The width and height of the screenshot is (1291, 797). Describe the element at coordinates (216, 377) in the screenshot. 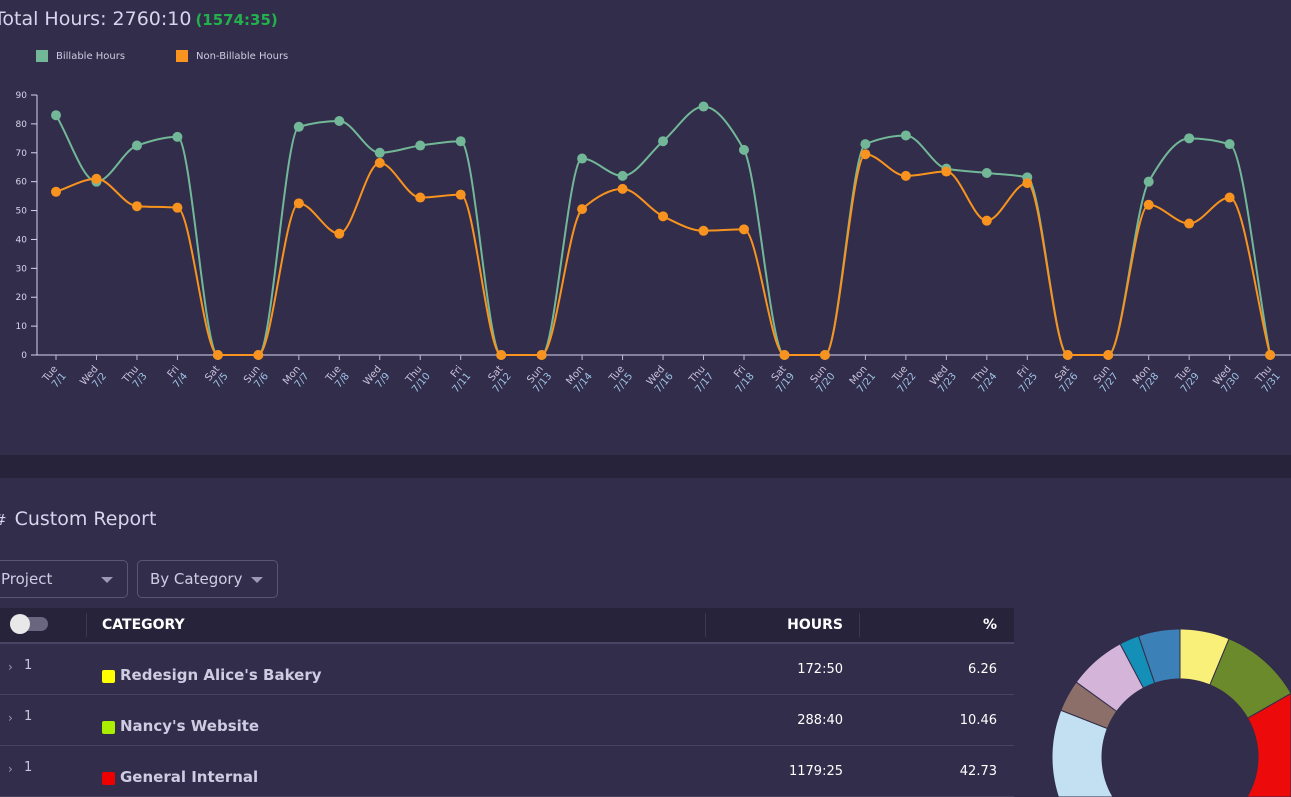

I see `x-tick-label: Sat7/5` at that location.